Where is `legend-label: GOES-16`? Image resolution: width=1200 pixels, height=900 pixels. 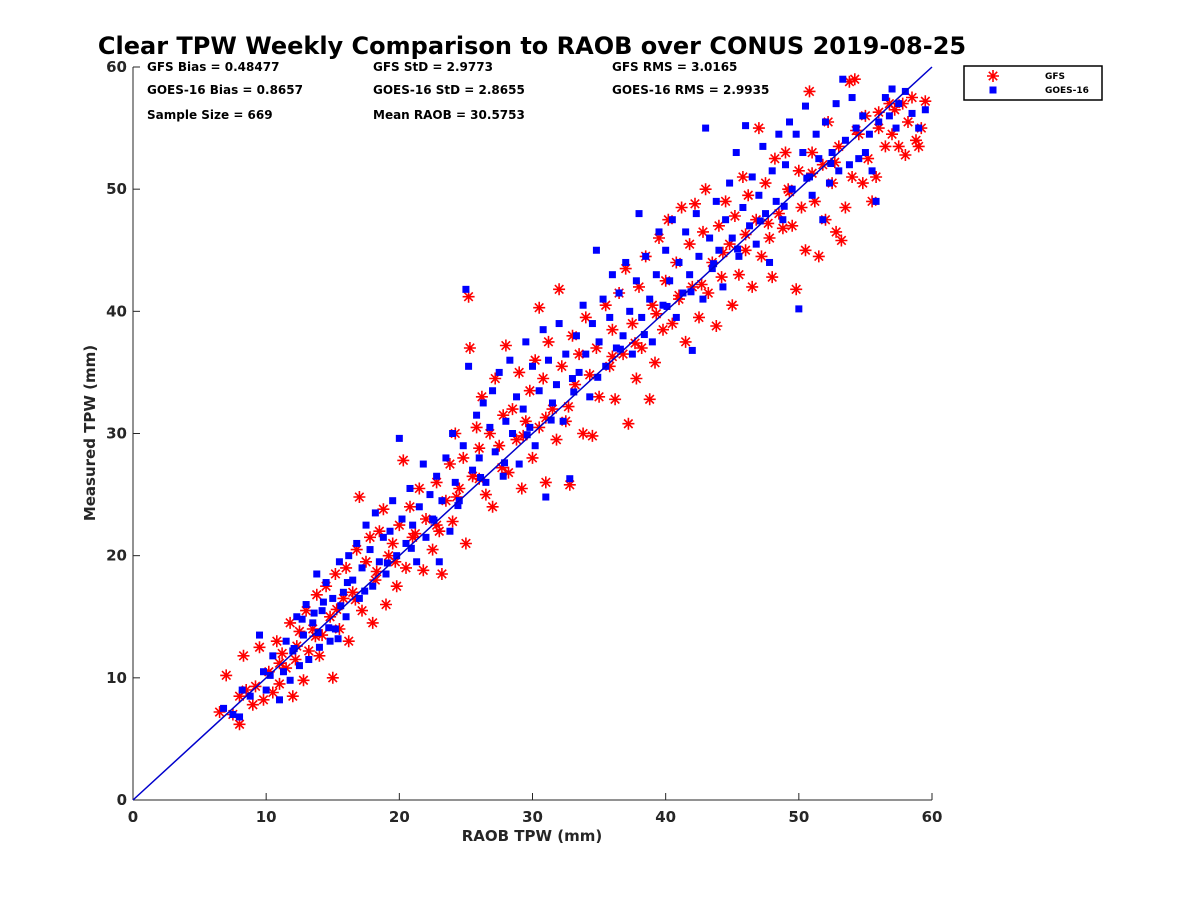 legend-label: GOES-16 is located at coordinates (1067, 91).